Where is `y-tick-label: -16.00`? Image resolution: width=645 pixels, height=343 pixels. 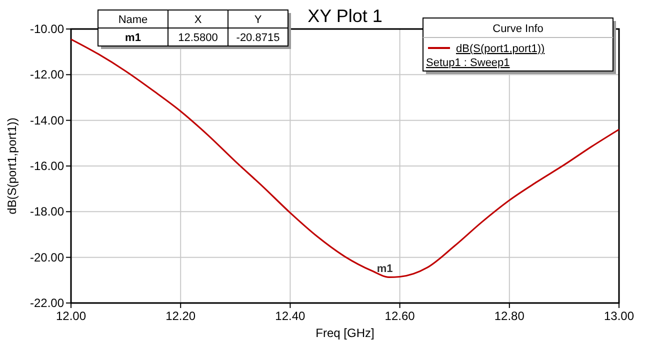
y-tick-label: -16.00 is located at coordinates (47, 166).